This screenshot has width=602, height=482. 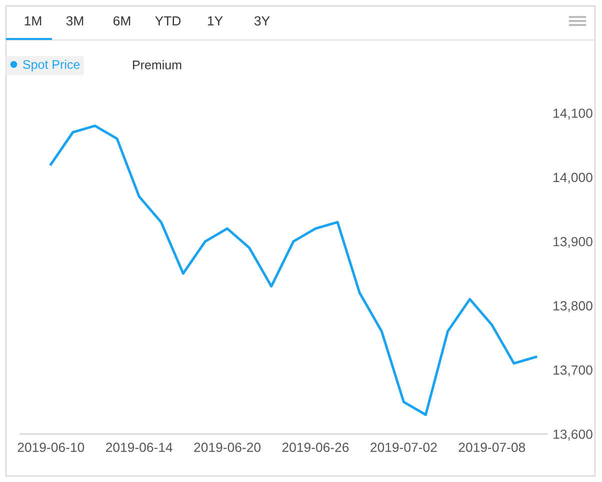 What do you see at coordinates (573, 435) in the screenshot?
I see `y2-tick-label: 13,600` at bounding box center [573, 435].